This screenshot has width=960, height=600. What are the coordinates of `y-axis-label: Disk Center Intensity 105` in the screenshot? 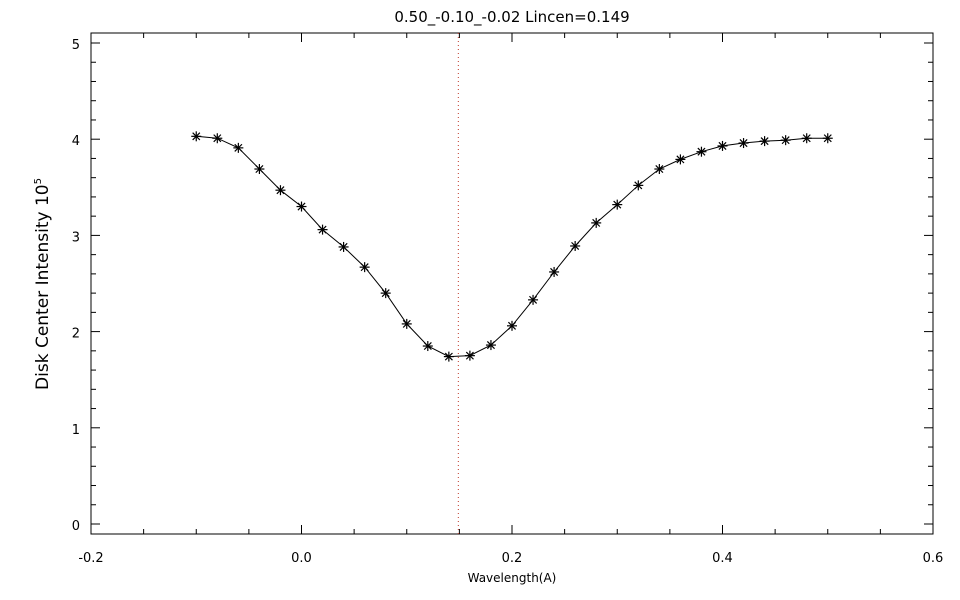 It's located at (43, 284).